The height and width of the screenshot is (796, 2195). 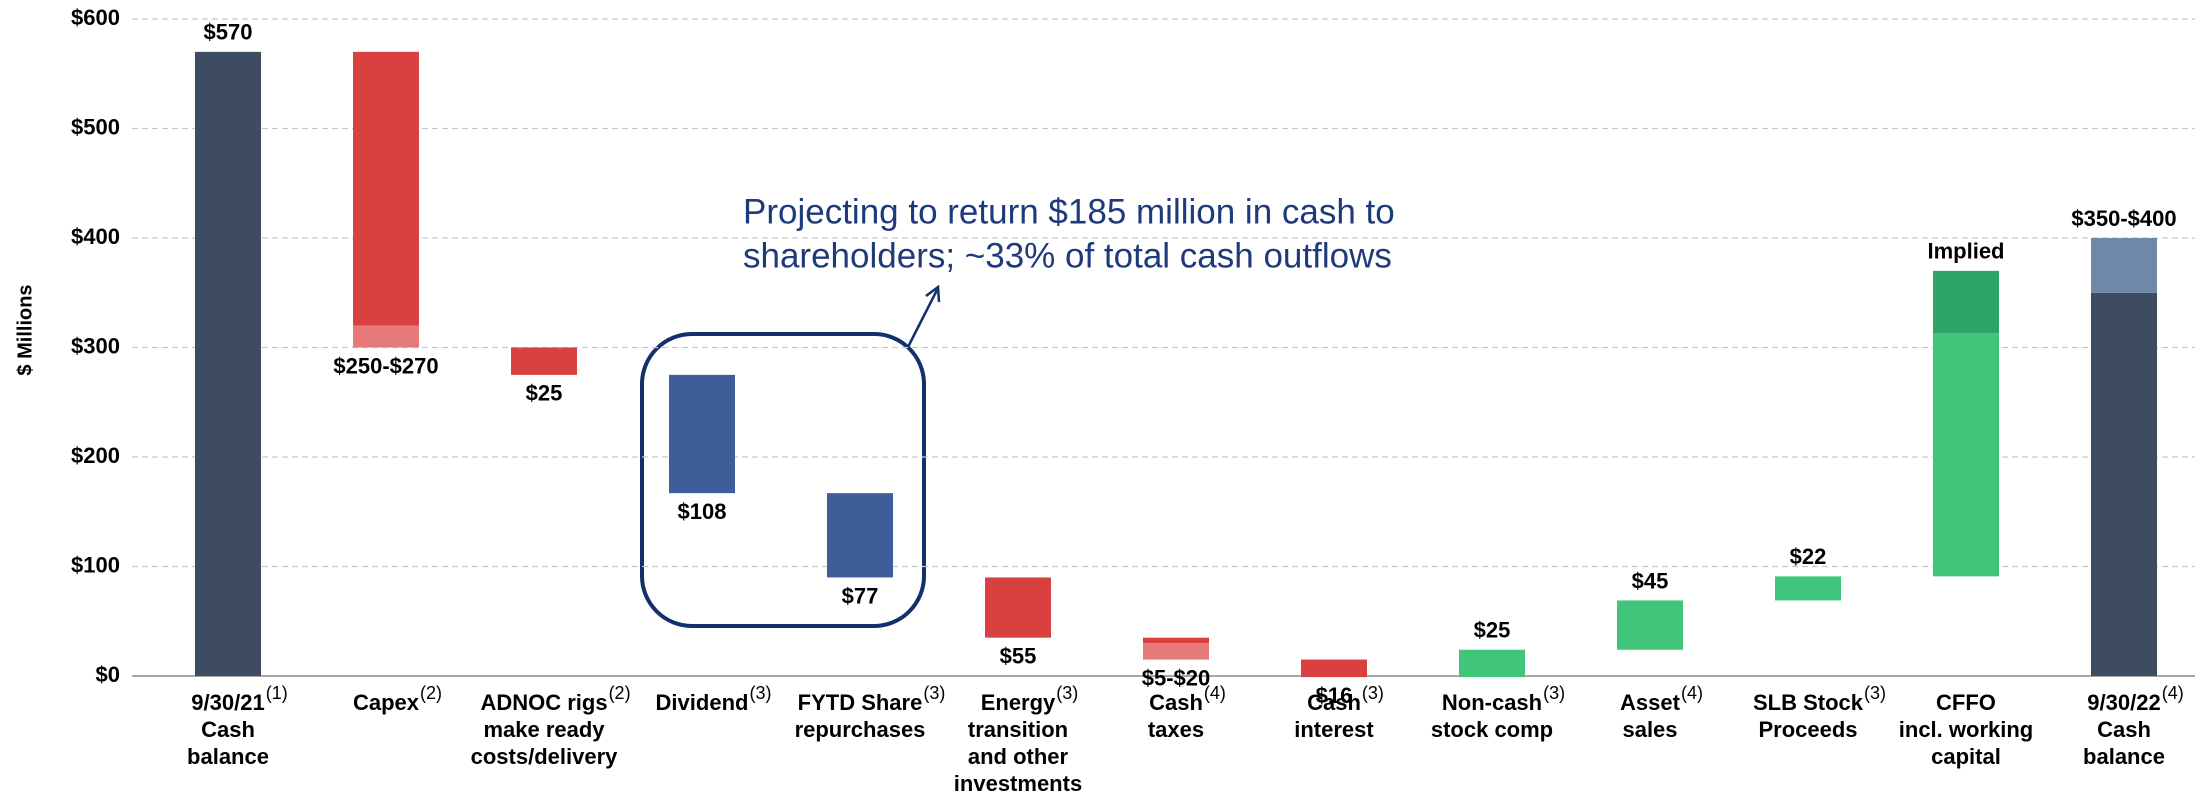 What do you see at coordinates (95, 564) in the screenshot?
I see `y-tick-label: $100` at bounding box center [95, 564].